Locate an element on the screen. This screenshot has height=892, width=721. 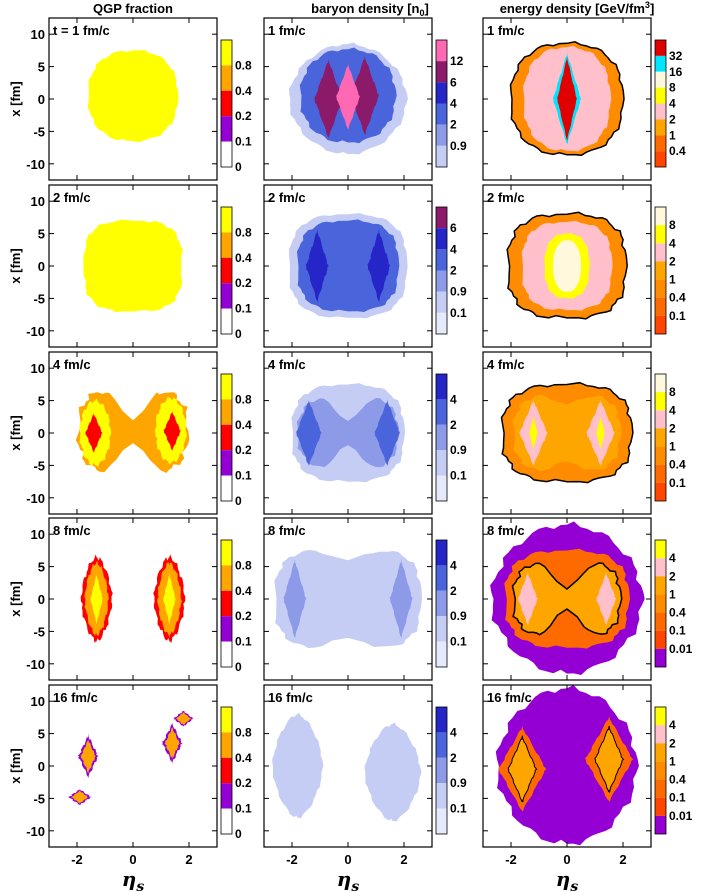
colorbar-label: 0.8 is located at coordinates (243, 399).